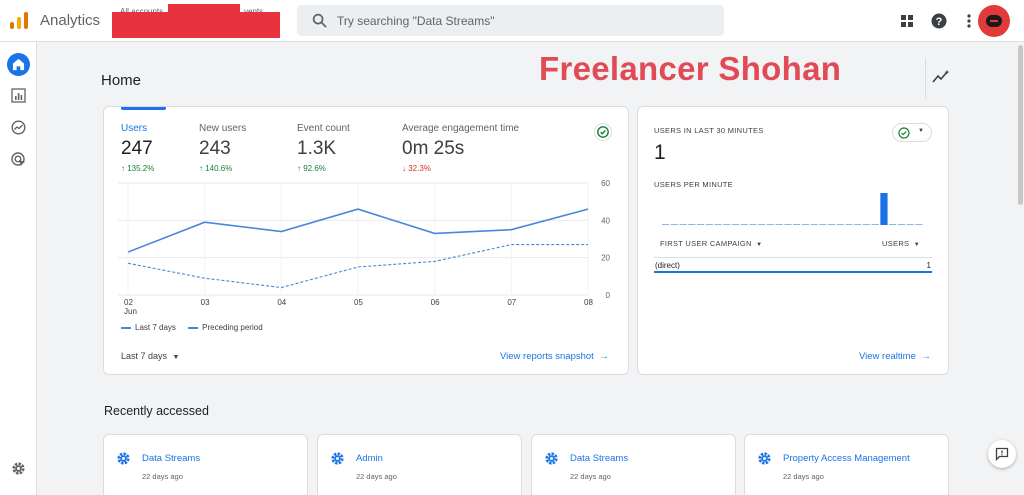 The height and width of the screenshot is (495, 1024). I want to click on column-header-label: USERS, so click(896, 243).